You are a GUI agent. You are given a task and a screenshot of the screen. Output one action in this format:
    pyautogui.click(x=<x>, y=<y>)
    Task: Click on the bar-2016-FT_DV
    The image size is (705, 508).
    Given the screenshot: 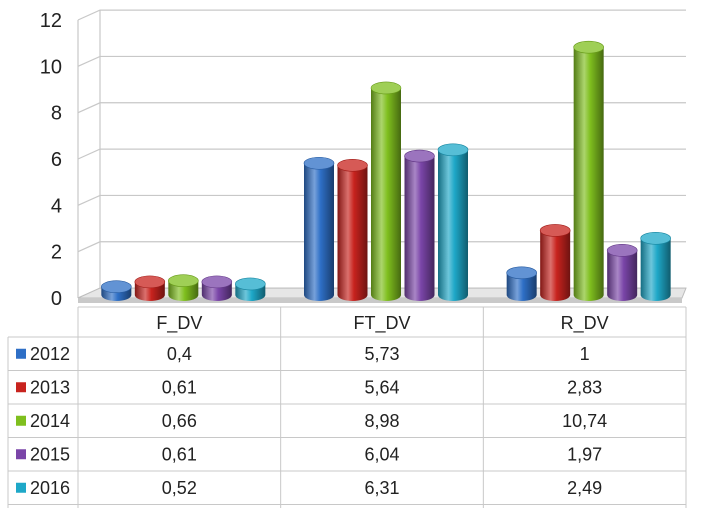 What is the action you would take?
    pyautogui.click(x=453, y=225)
    